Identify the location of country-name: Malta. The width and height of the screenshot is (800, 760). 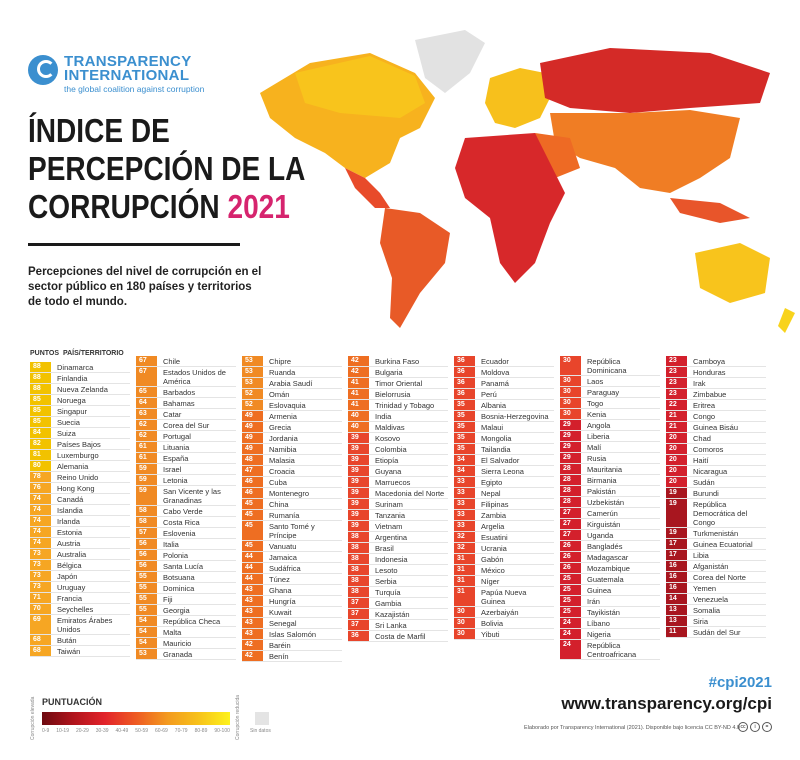
(172, 632).